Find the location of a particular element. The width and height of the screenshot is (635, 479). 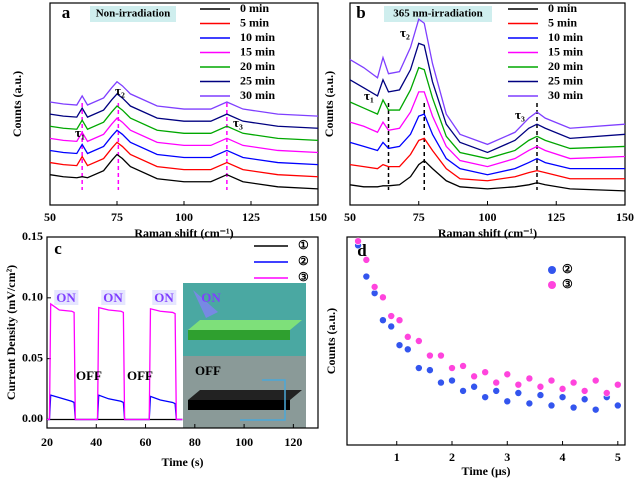

inset-slab-side is located at coordinates (239, 335).